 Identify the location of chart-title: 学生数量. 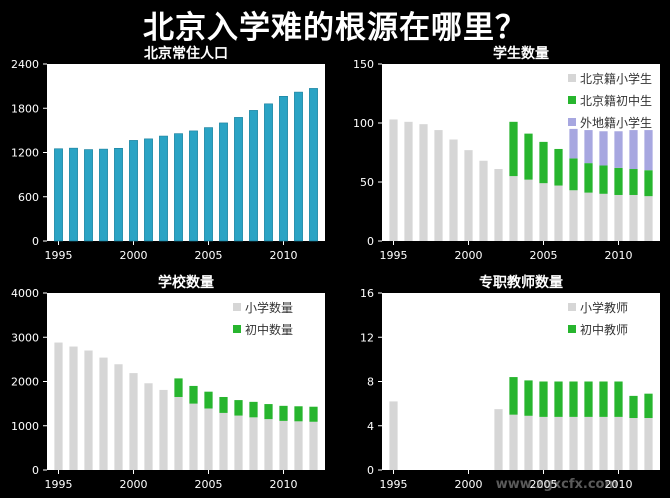
(521, 53).